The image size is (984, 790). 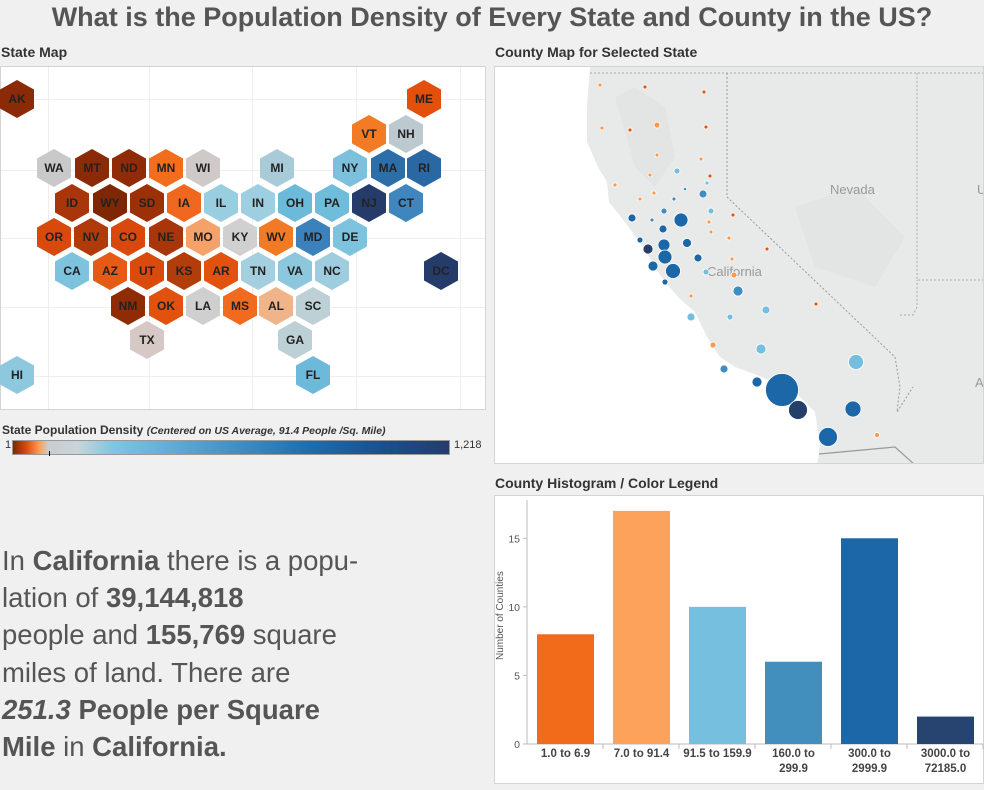 I want to click on state-hex-ri: RI, so click(x=424, y=168).